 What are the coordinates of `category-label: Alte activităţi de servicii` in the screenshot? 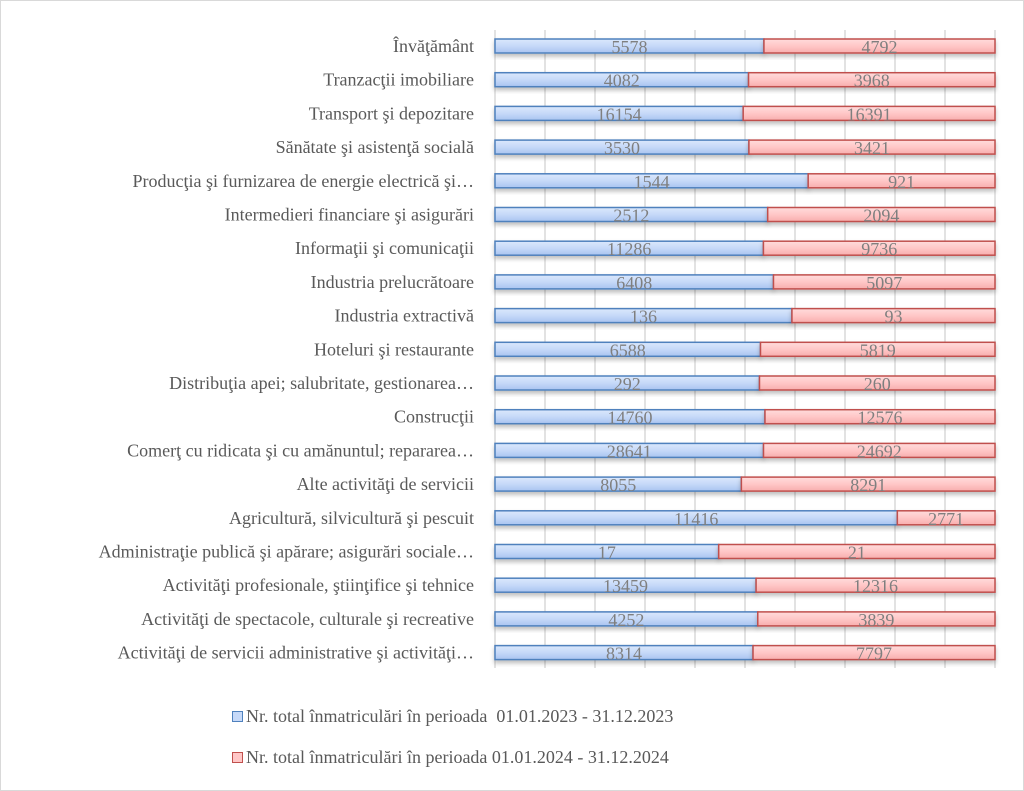 It's located at (385, 484).